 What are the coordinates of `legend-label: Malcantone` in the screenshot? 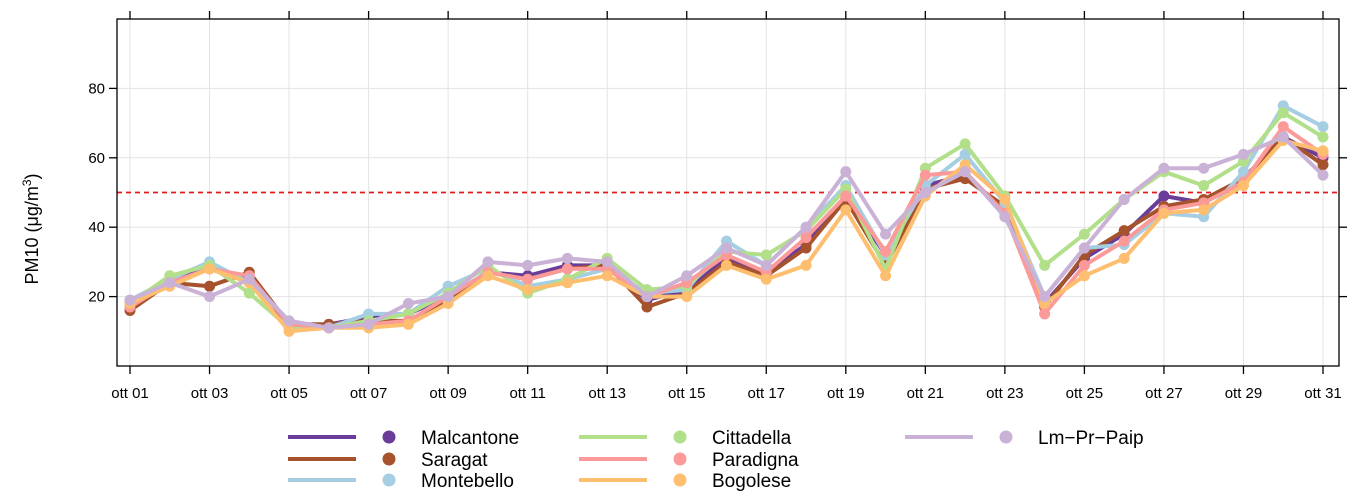 It's located at (470, 438).